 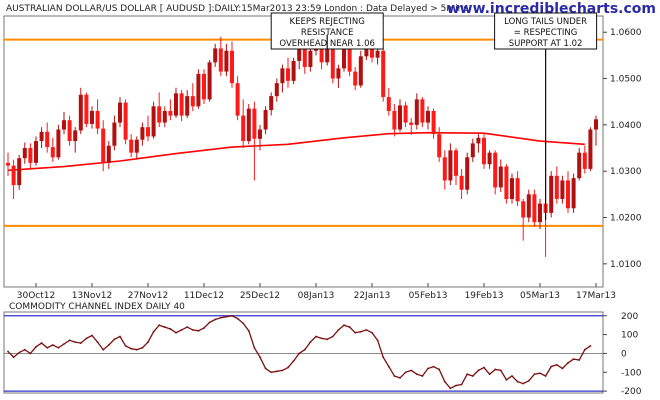 I want to click on price-ytick-label: 1.0200, so click(x=626, y=219).